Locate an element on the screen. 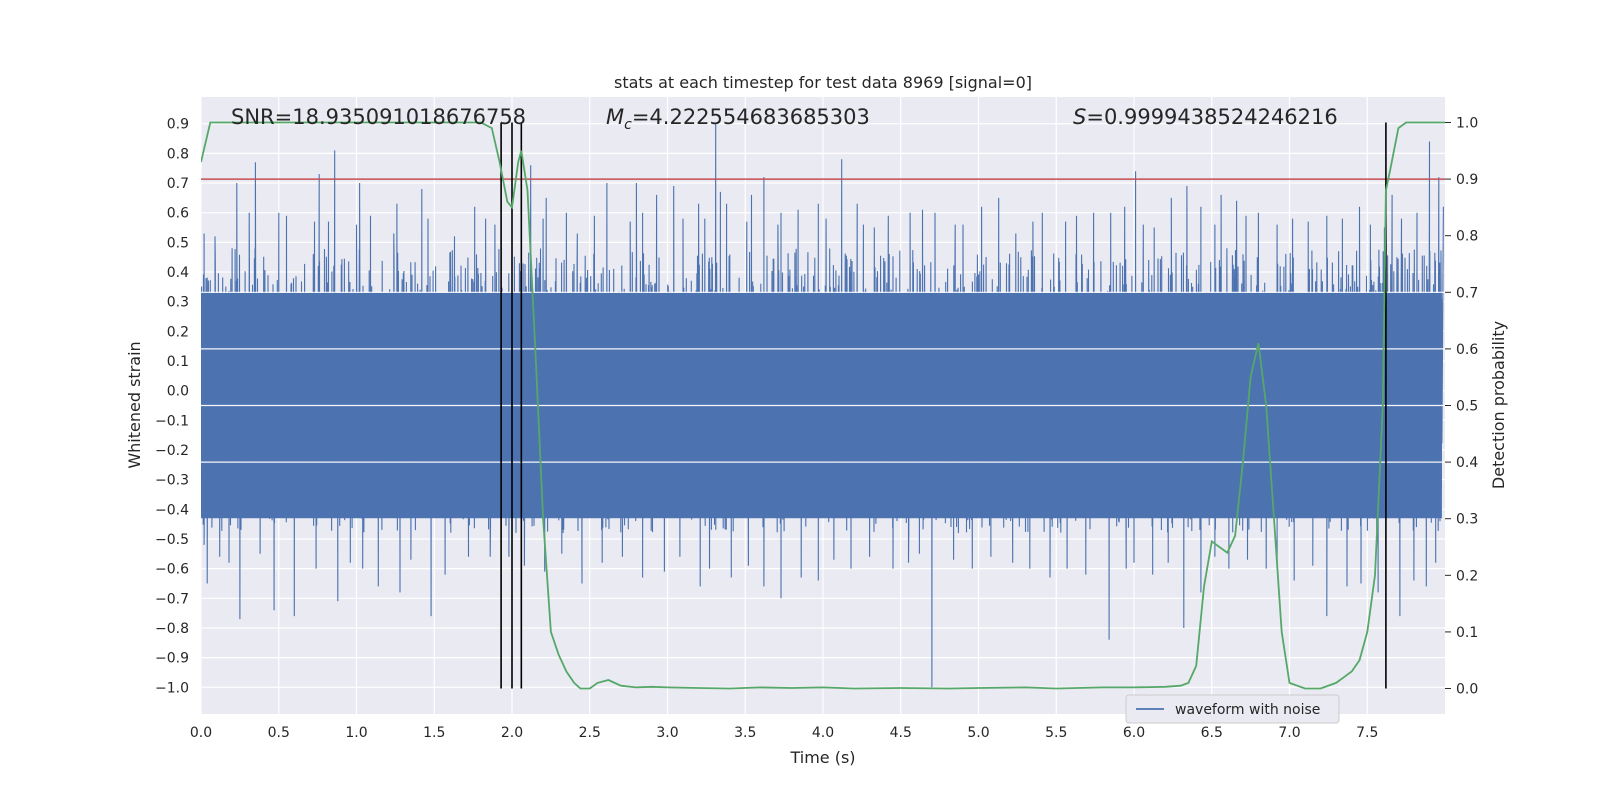  legend: waveform with noise is located at coordinates (1232, 709).